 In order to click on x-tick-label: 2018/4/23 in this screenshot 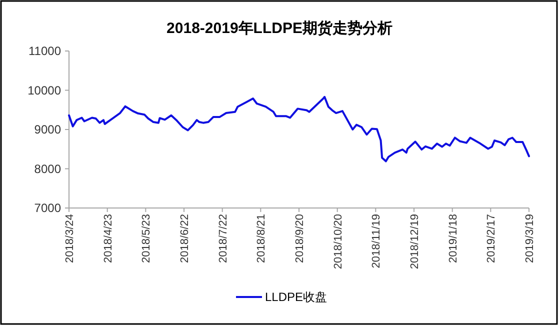, I will do `click(108, 238)`.